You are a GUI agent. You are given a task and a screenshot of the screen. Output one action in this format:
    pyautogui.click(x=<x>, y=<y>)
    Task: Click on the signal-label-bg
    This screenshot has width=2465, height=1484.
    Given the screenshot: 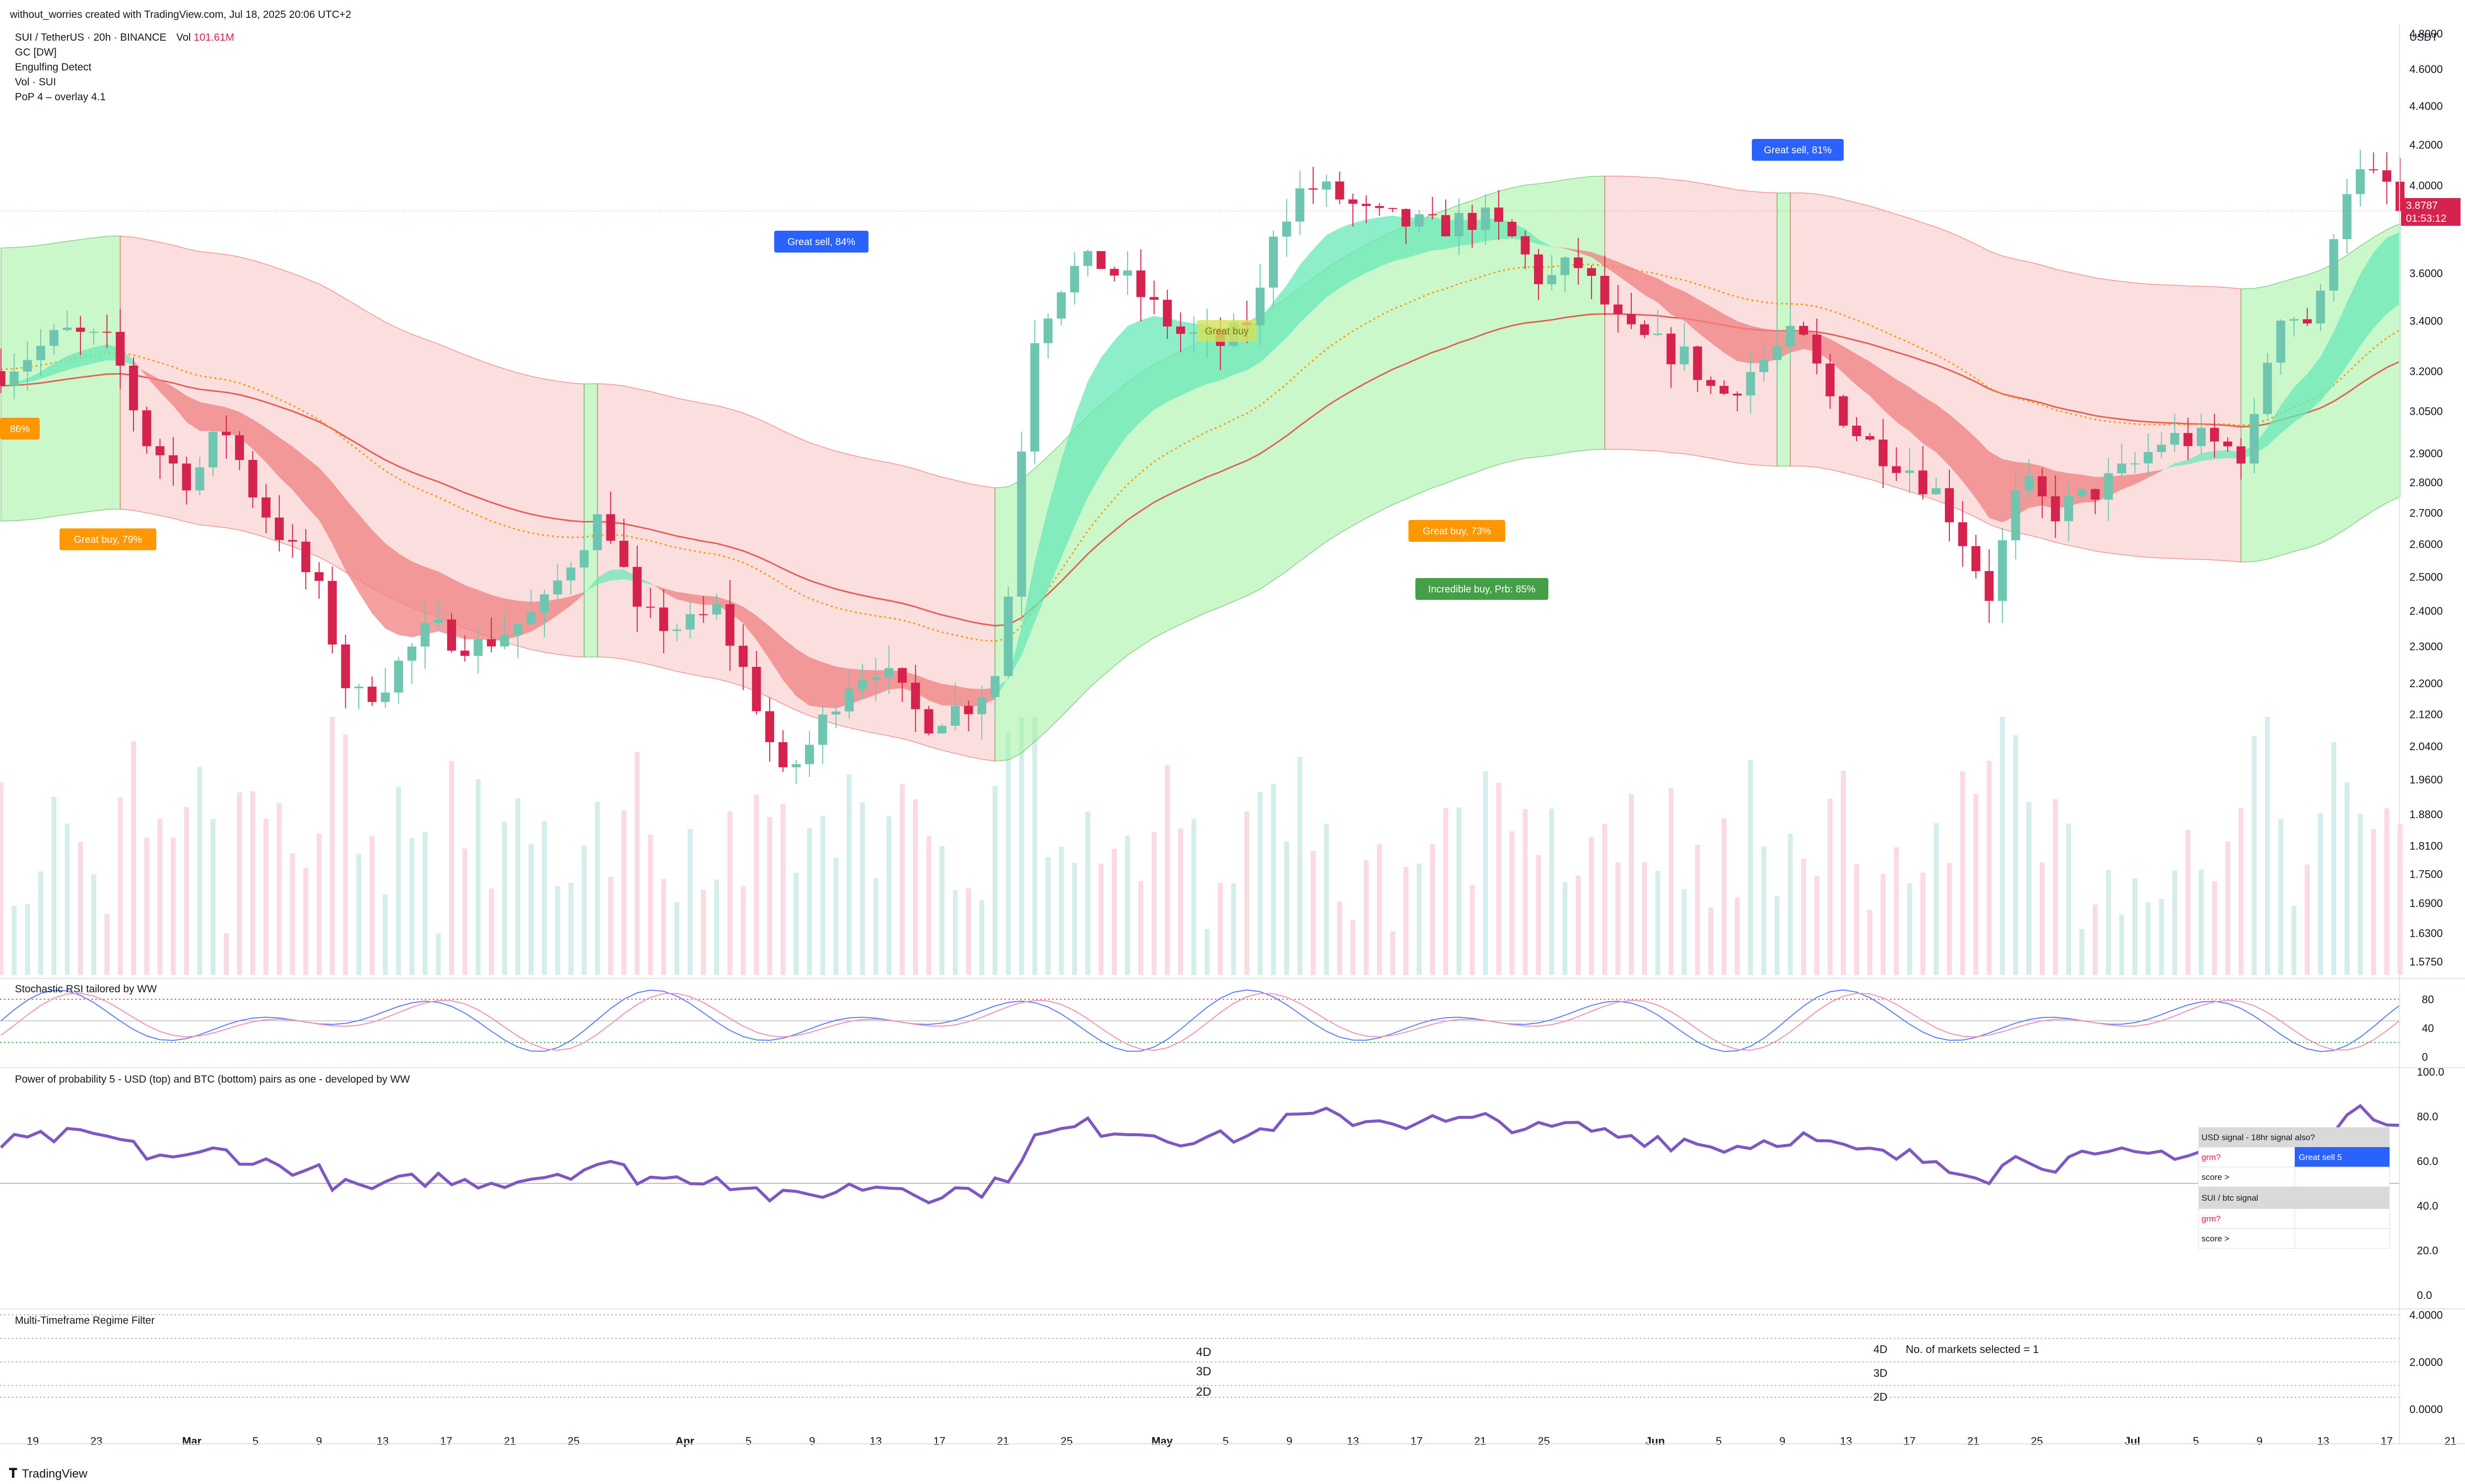 What is the action you would take?
    pyautogui.click(x=1456, y=531)
    